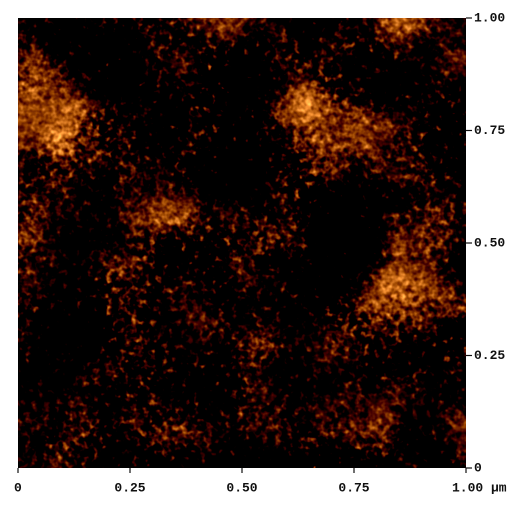 The image size is (526, 505). What do you see at coordinates (489, 242) in the screenshot?
I see `y-tick-label: 0.50` at bounding box center [489, 242].